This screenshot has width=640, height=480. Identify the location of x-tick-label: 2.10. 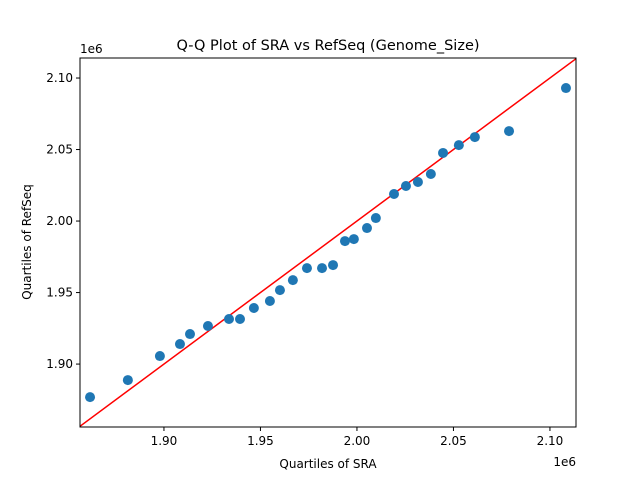
(550, 441).